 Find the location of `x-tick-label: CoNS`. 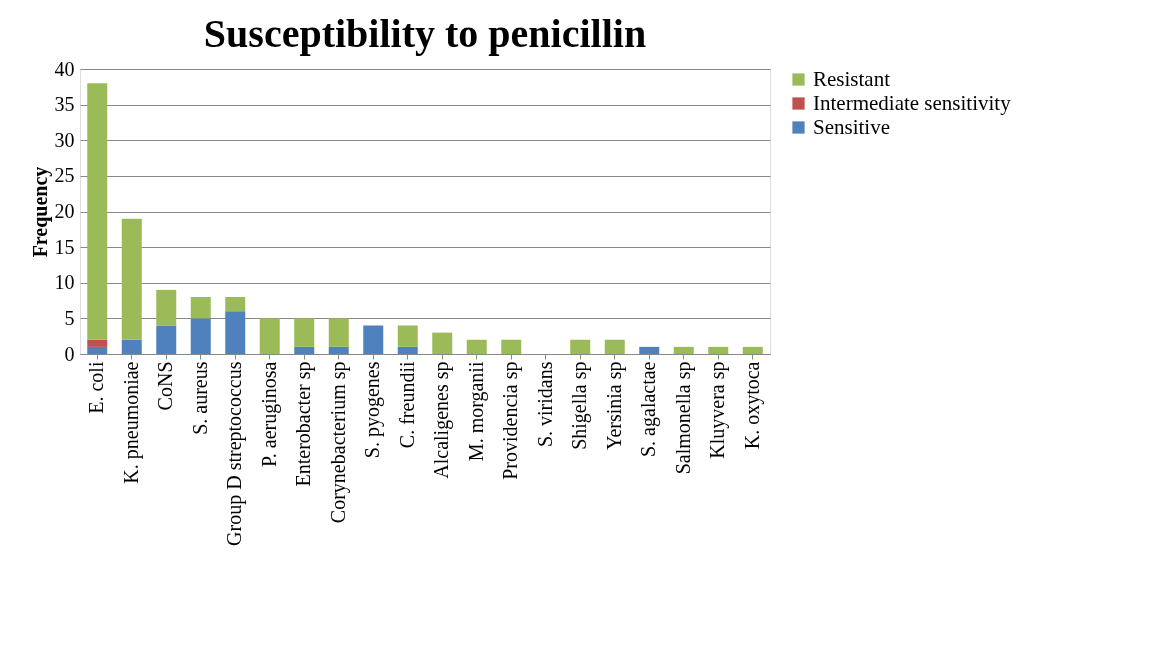

x-tick-label: CoNS is located at coordinates (165, 386).